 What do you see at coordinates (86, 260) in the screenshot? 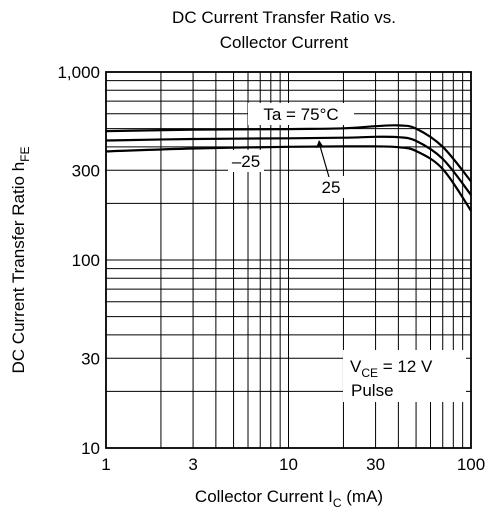
I see `y-tick-label: 100` at bounding box center [86, 260].